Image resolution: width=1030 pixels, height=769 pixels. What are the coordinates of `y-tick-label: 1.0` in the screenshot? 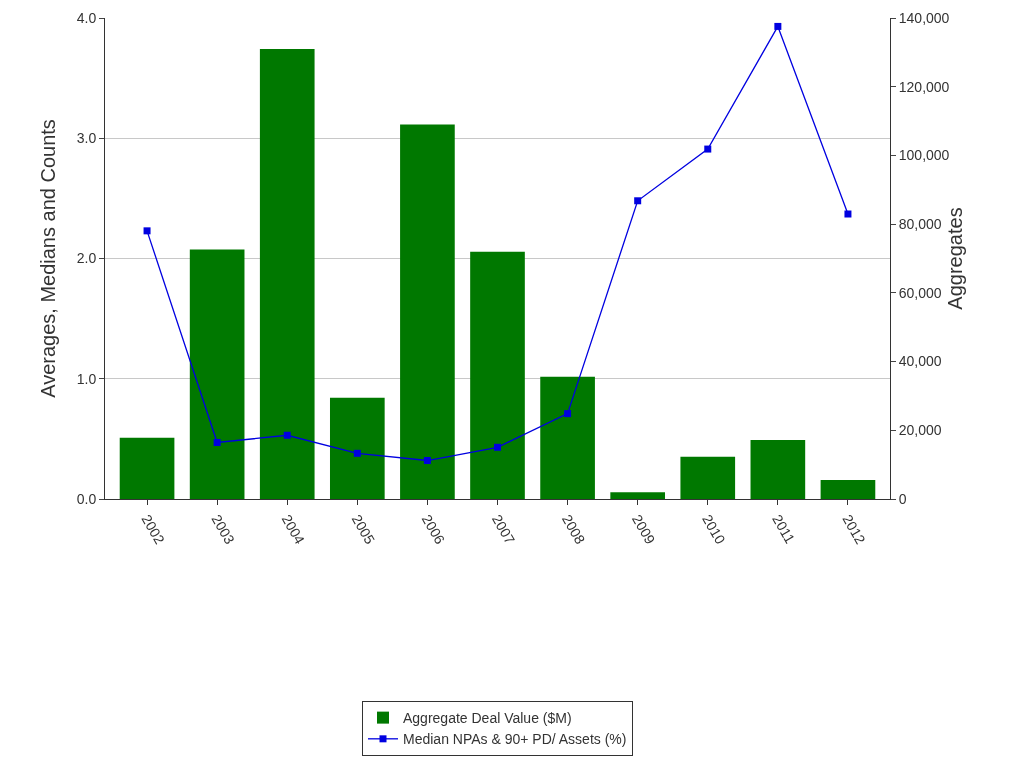 It's located at (86, 378).